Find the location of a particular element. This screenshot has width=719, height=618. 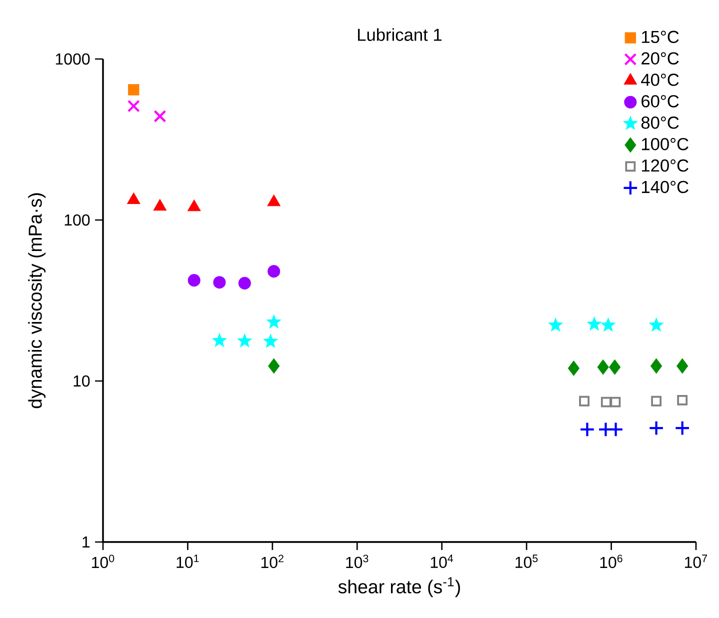

y-tick-label: 1 is located at coordinates (86, 542).